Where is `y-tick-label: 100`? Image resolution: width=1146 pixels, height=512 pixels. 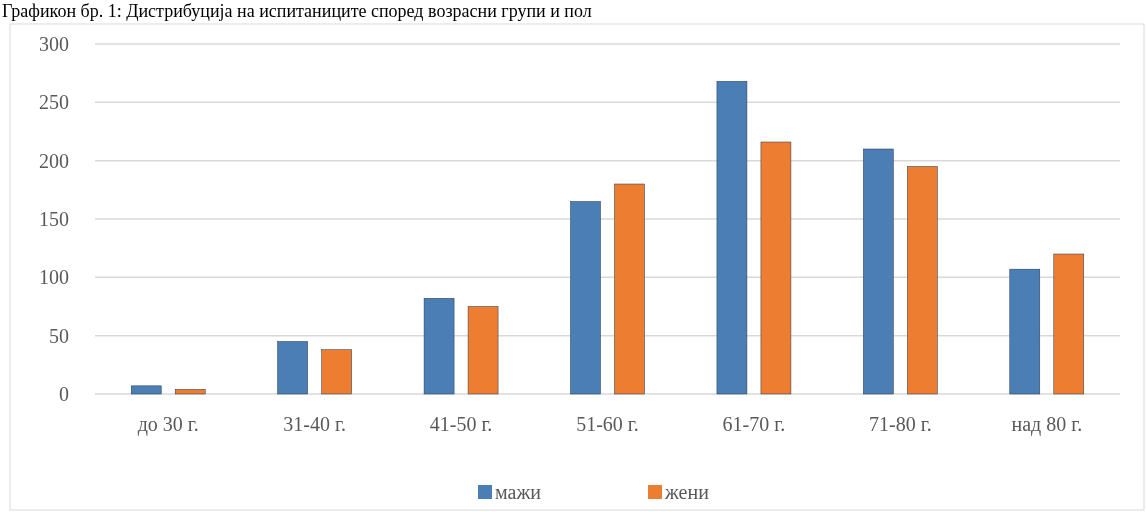
y-tick-label: 100 is located at coordinates (54, 277).